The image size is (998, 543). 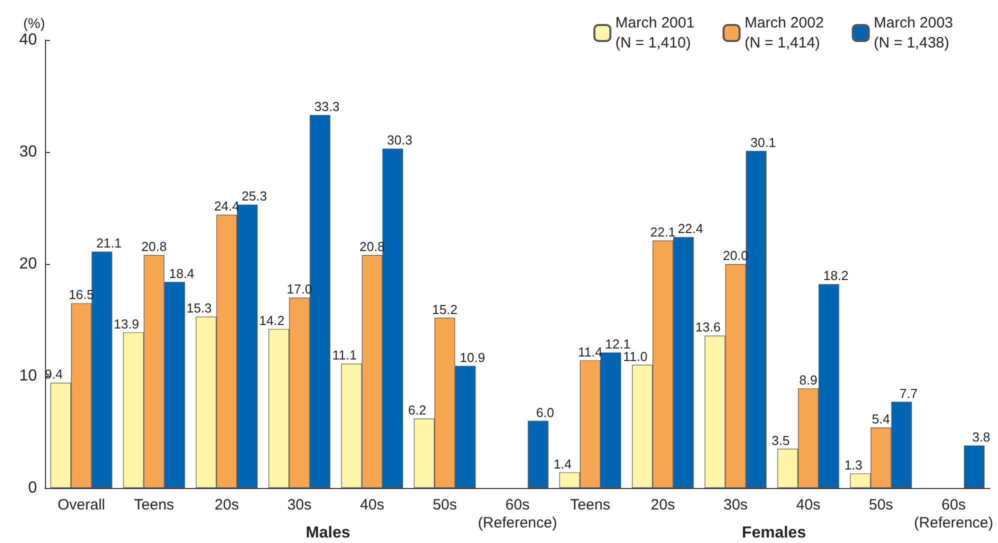 What do you see at coordinates (909, 393) in the screenshot?
I see `data-label: 7.7` at bounding box center [909, 393].